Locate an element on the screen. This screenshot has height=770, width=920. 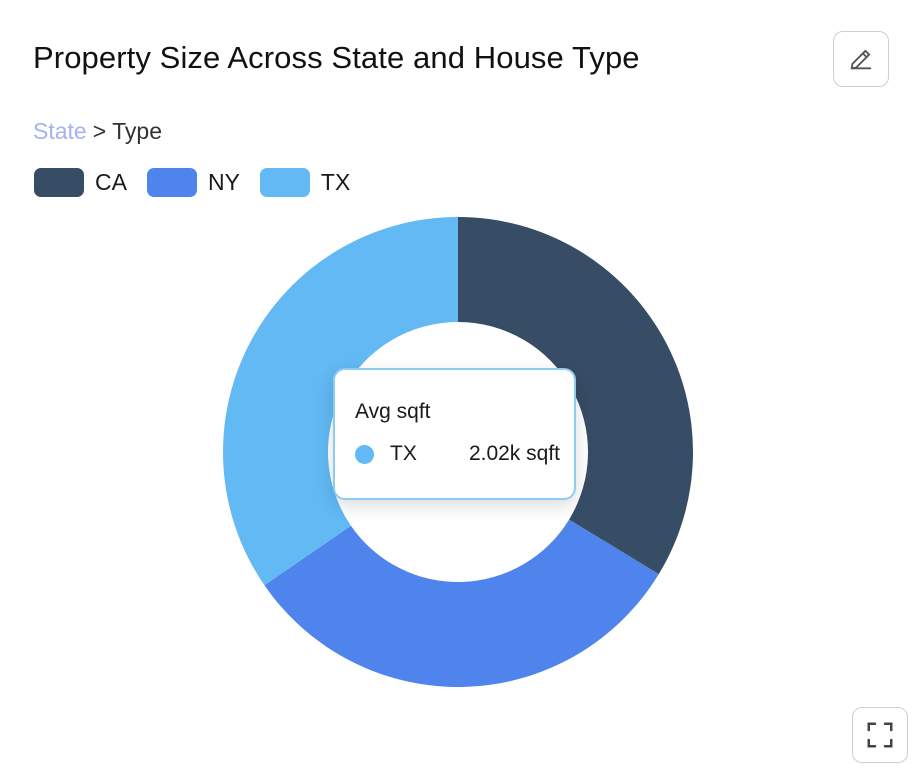
breadcrumb-current: Type is located at coordinates (137, 131).